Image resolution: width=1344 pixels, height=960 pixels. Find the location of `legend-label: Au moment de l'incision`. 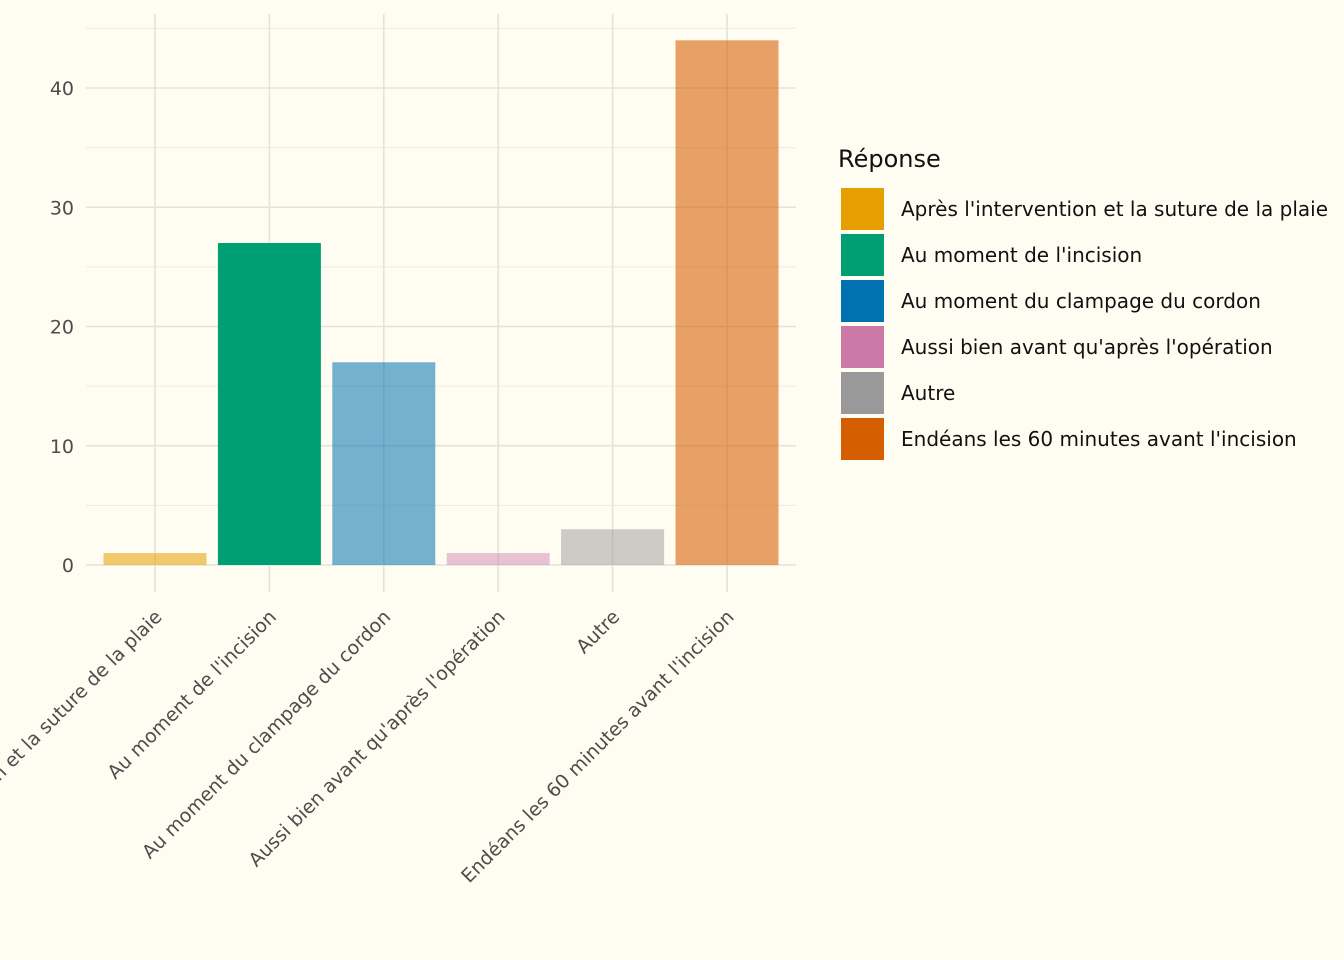

legend-label: Au moment de l'incision is located at coordinates (1021, 255).